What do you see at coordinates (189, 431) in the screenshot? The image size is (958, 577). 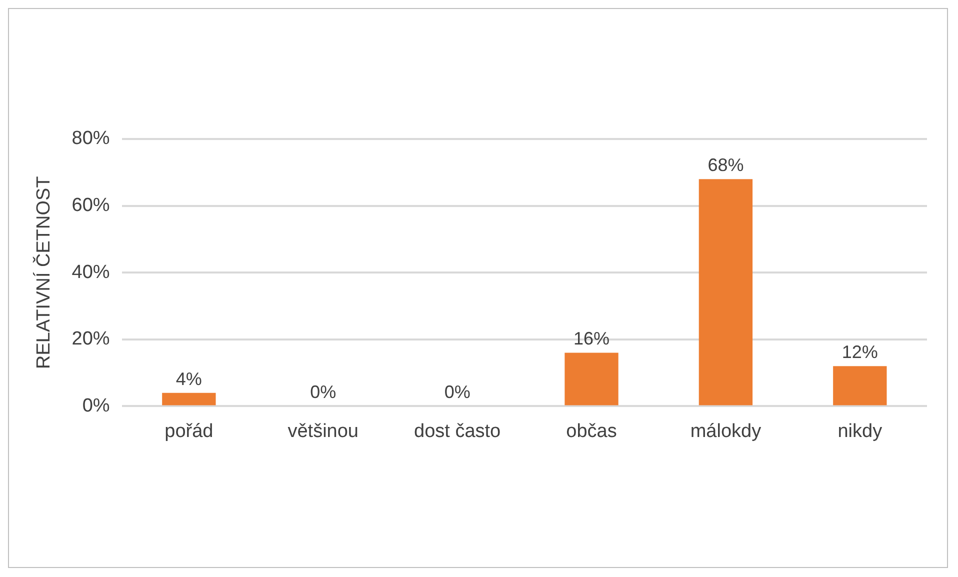 I see `x-tick-label: pořád` at bounding box center [189, 431].